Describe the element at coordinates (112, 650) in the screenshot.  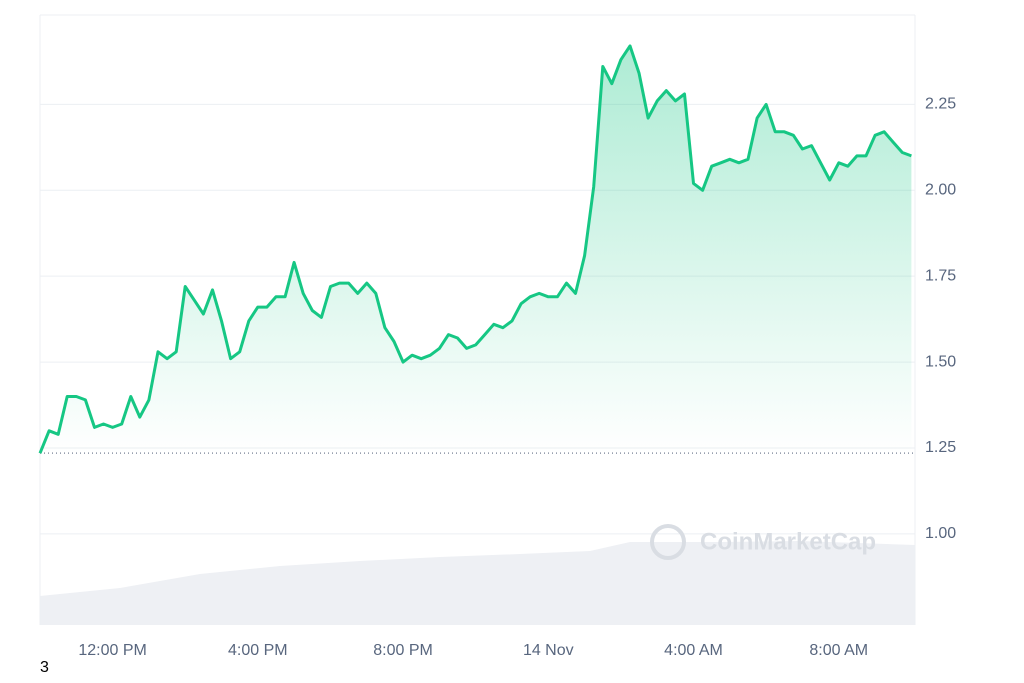
I see `x-tick-label: 12:00 PM` at that location.